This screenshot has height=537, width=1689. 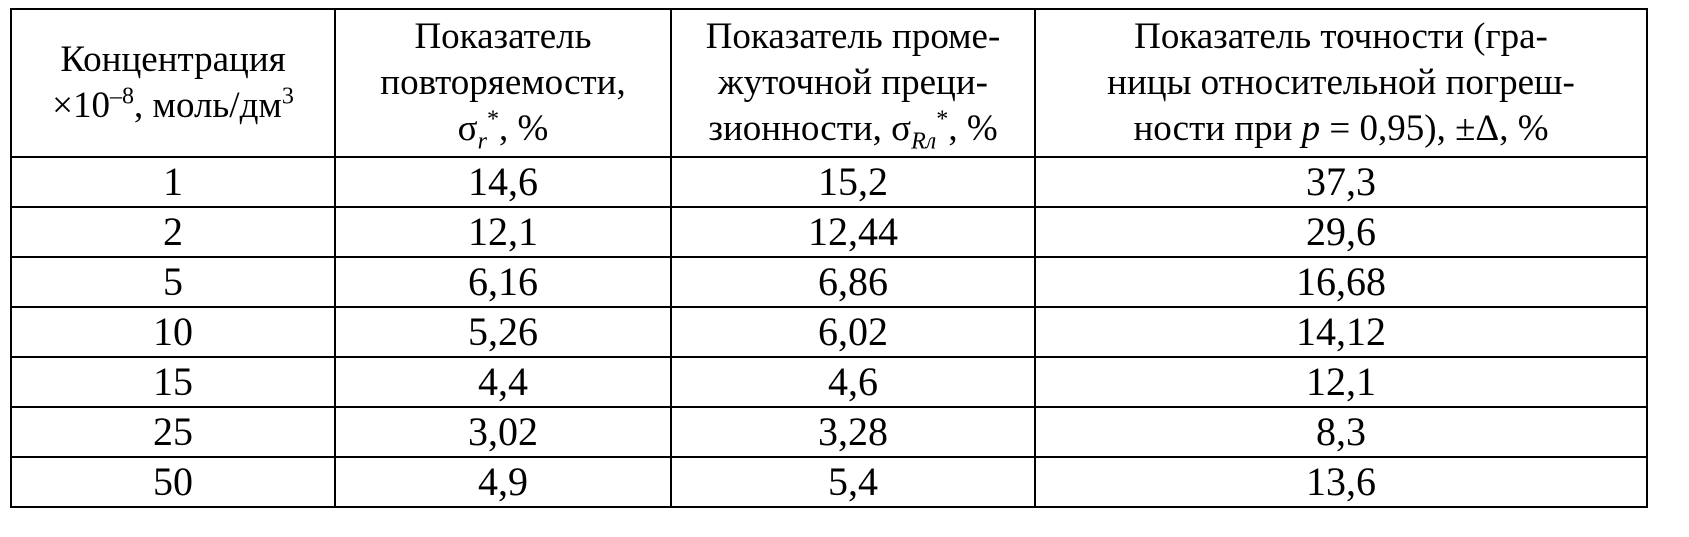 What do you see at coordinates (942, 119) in the screenshot?
I see `header-intermediate-asterisk: *` at bounding box center [942, 119].